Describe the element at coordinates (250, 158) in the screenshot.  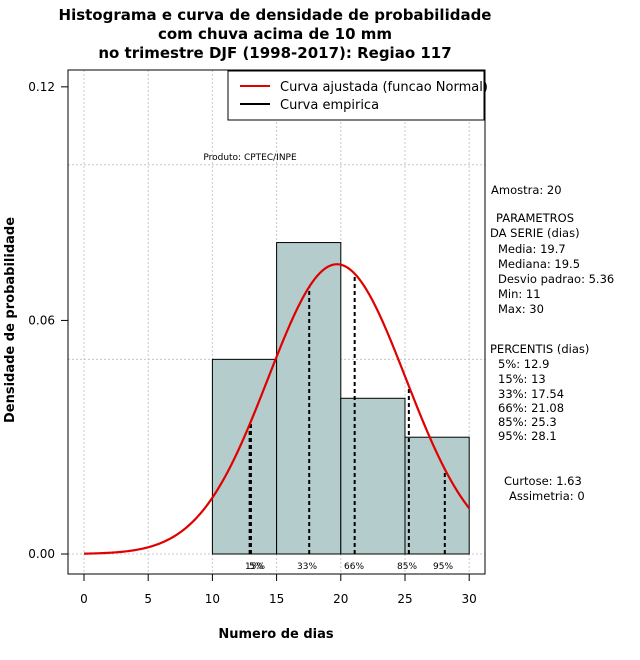
I see `product-note: Produto: CPTEC/INPE` at that location.